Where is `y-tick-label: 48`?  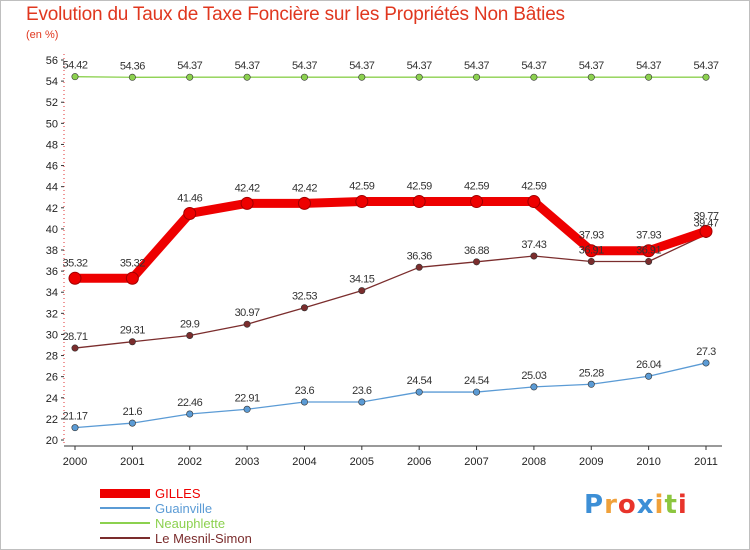
y-tick-label: 48 is located at coordinates (52, 145).